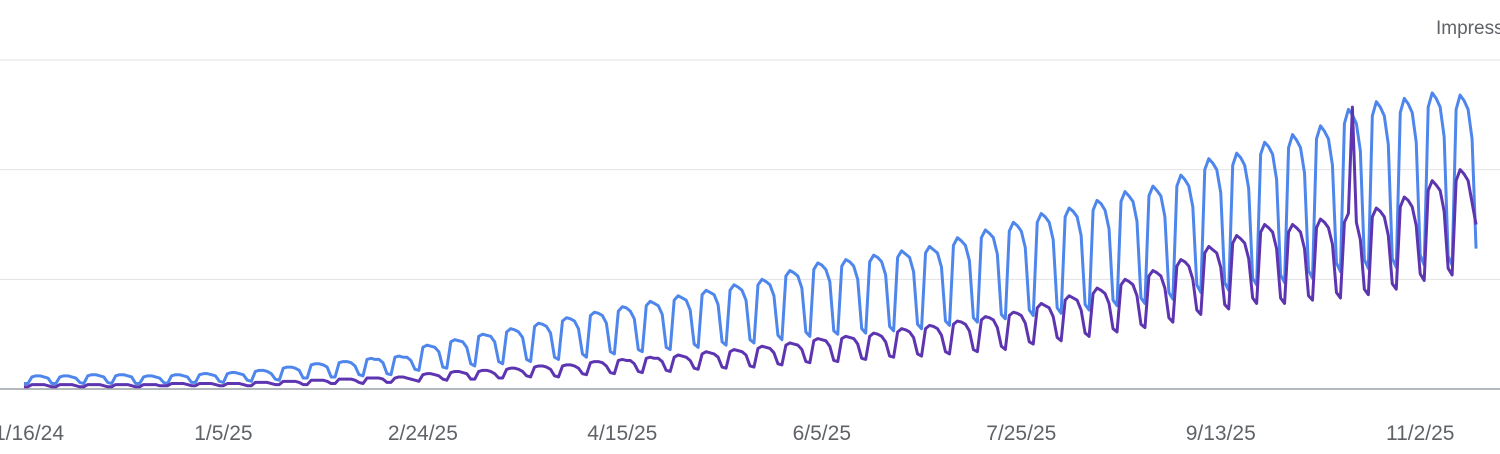 This screenshot has height=454, width=1500. Describe the element at coordinates (32, 433) in the screenshot. I see `x-tick-label: 11/16/24` at that location.